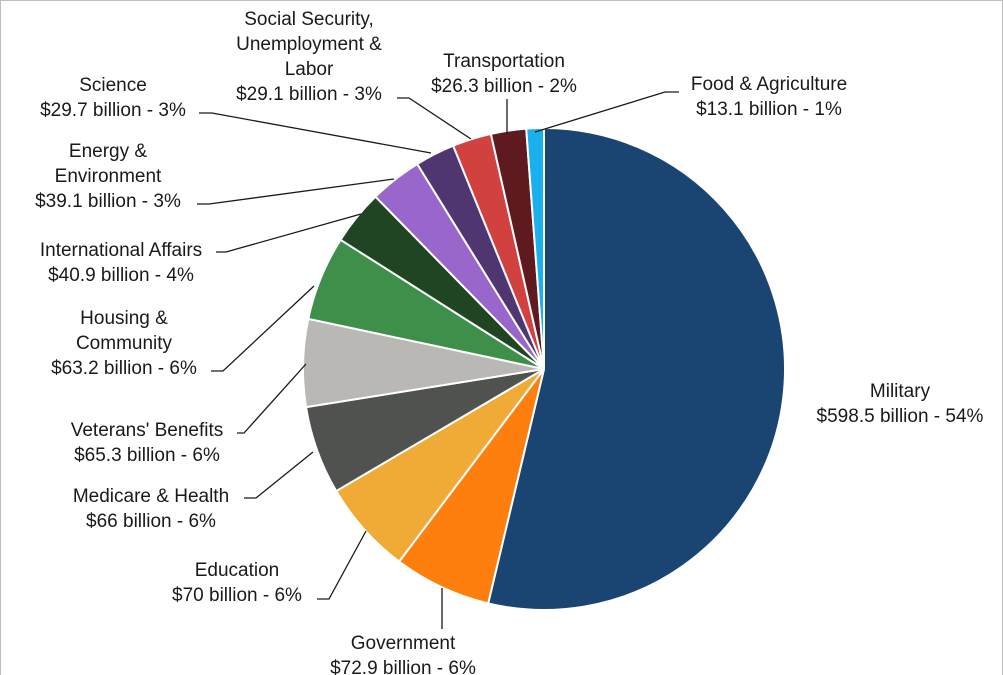 The image size is (1003, 675). I want to click on slice-category-text: Environment, so click(108, 176).